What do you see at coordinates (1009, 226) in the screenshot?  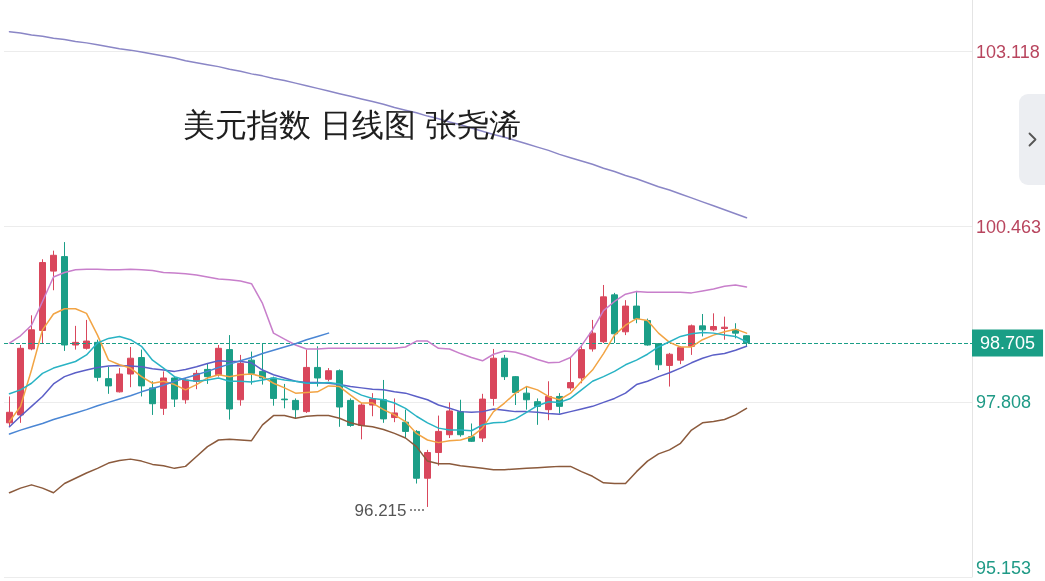 I see `y-tick-label: 100.463` at bounding box center [1009, 226].